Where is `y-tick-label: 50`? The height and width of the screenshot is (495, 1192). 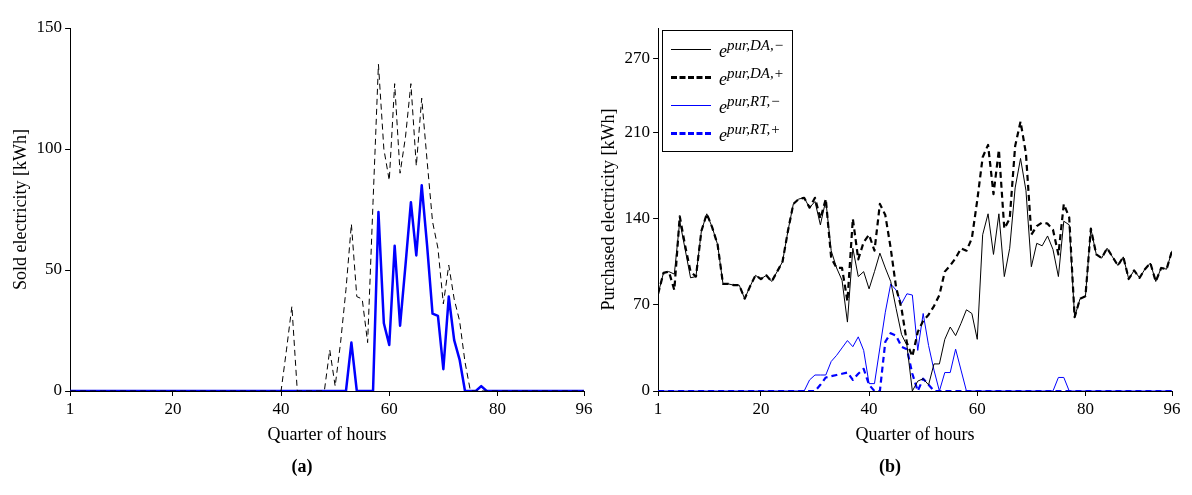
y-tick-label: 50 is located at coordinates (54, 269).